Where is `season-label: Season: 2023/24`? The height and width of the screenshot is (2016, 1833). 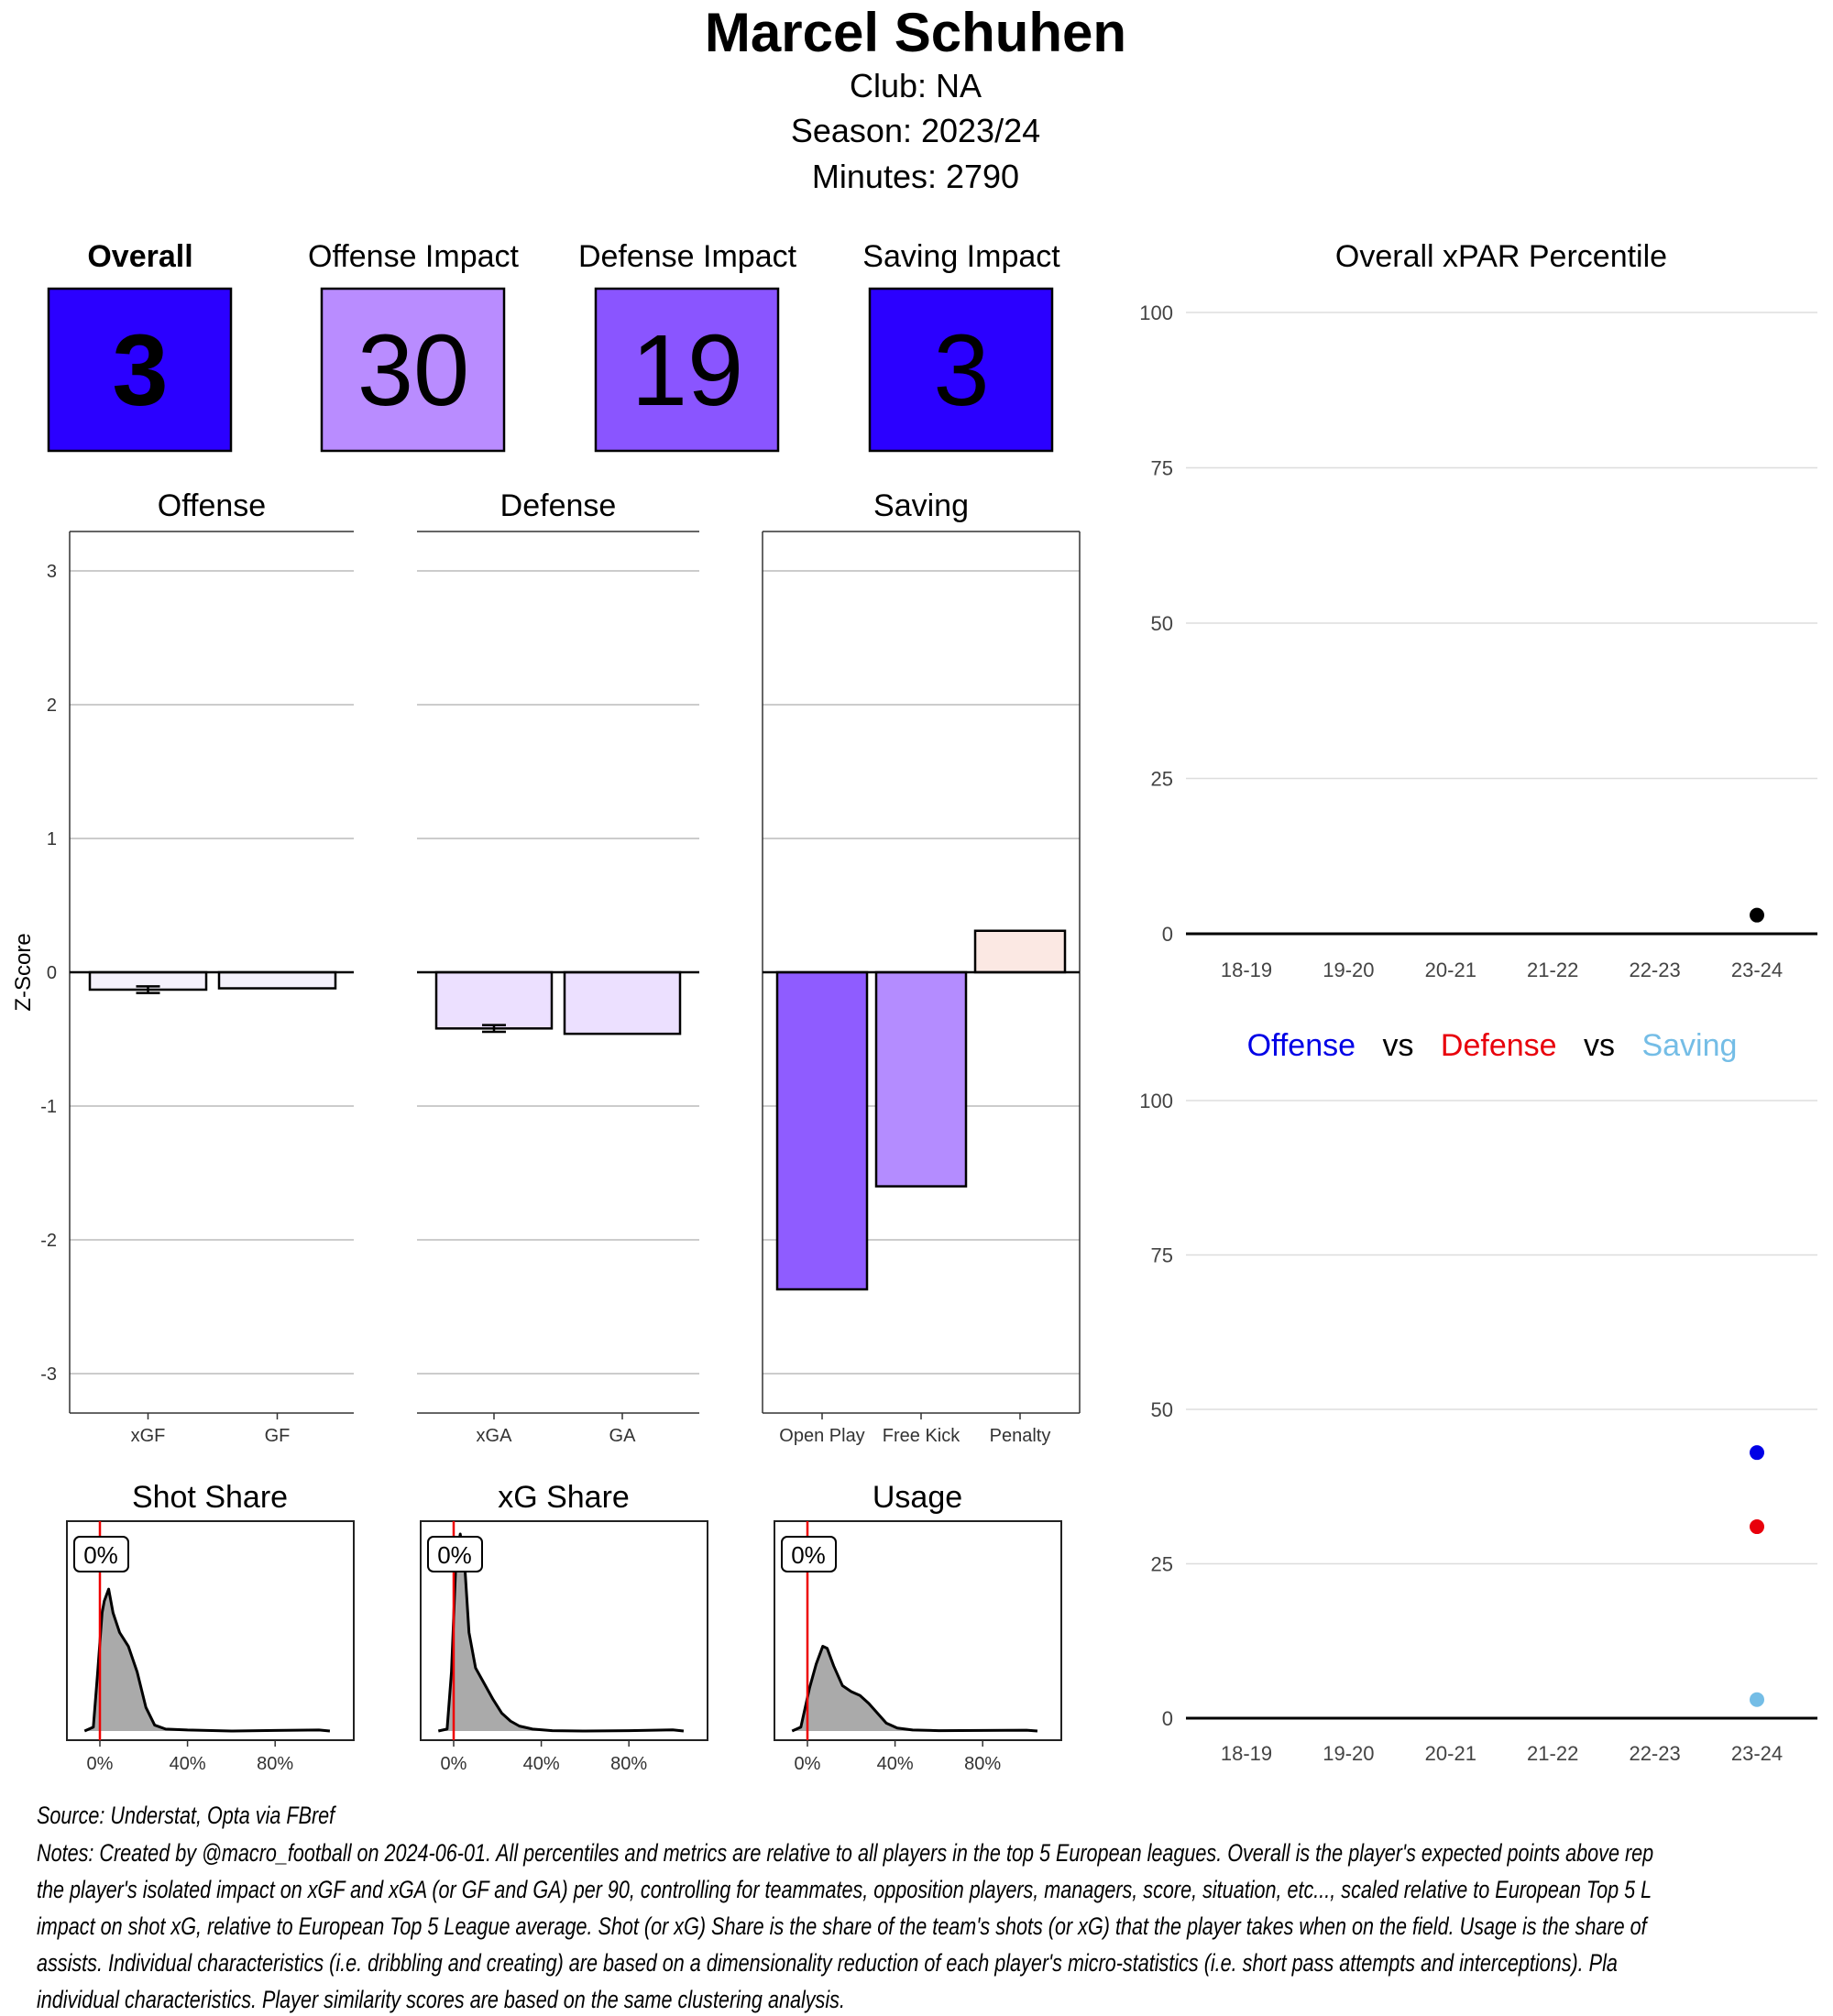 season-label: Season: 2023/24 is located at coordinates (915, 130).